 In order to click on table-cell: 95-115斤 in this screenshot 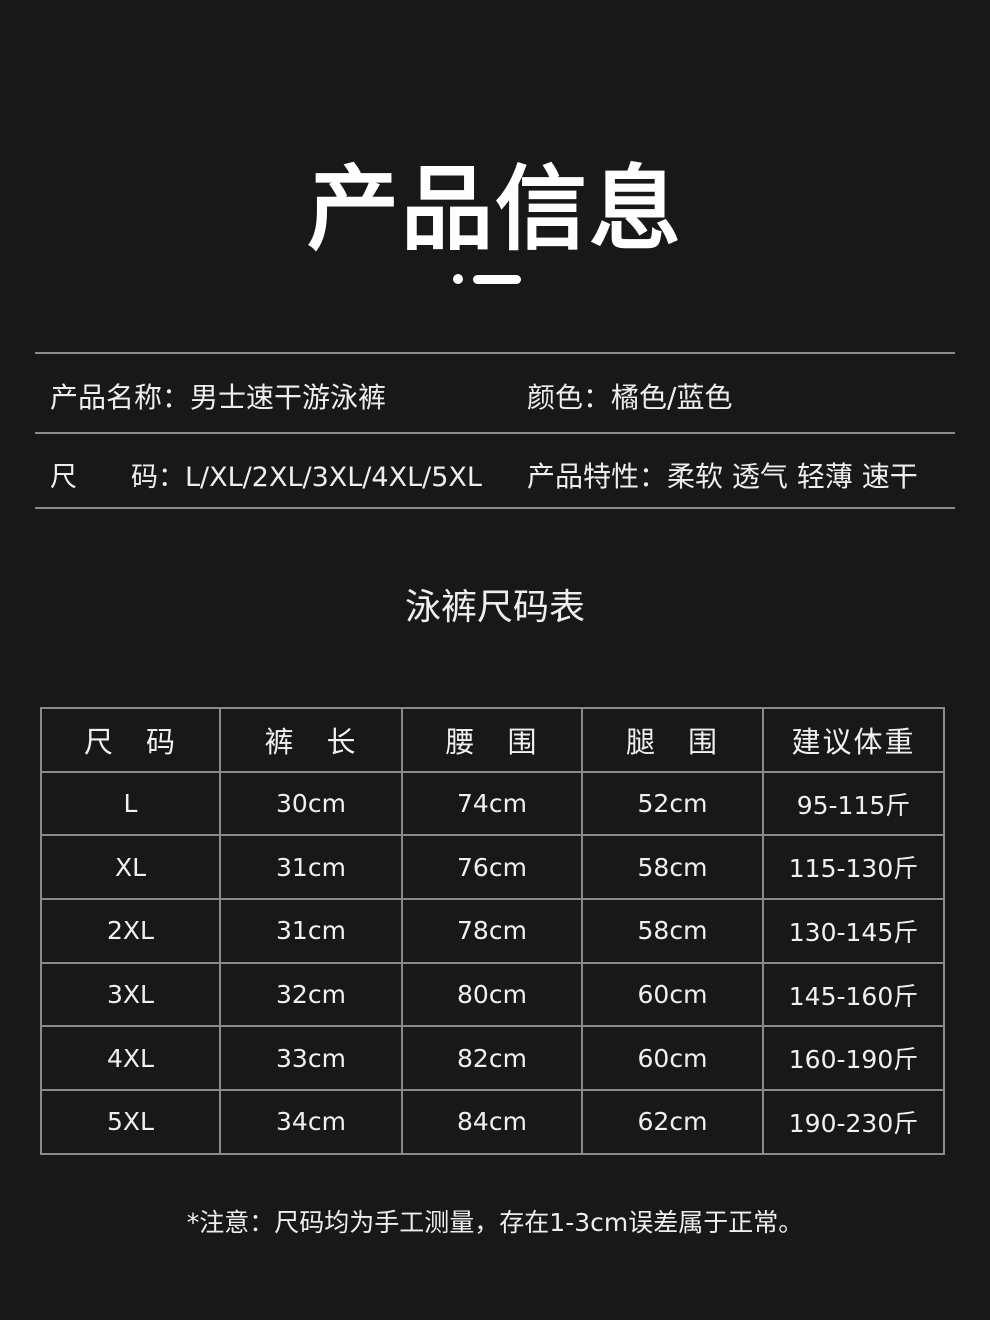, I will do `click(853, 803)`.